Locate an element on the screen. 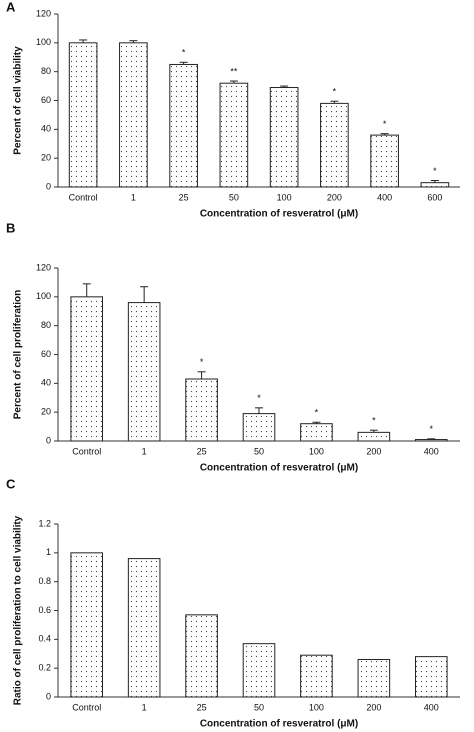 The height and width of the screenshot is (732, 474). y-tick-label: 1.2 is located at coordinates (44, 523).